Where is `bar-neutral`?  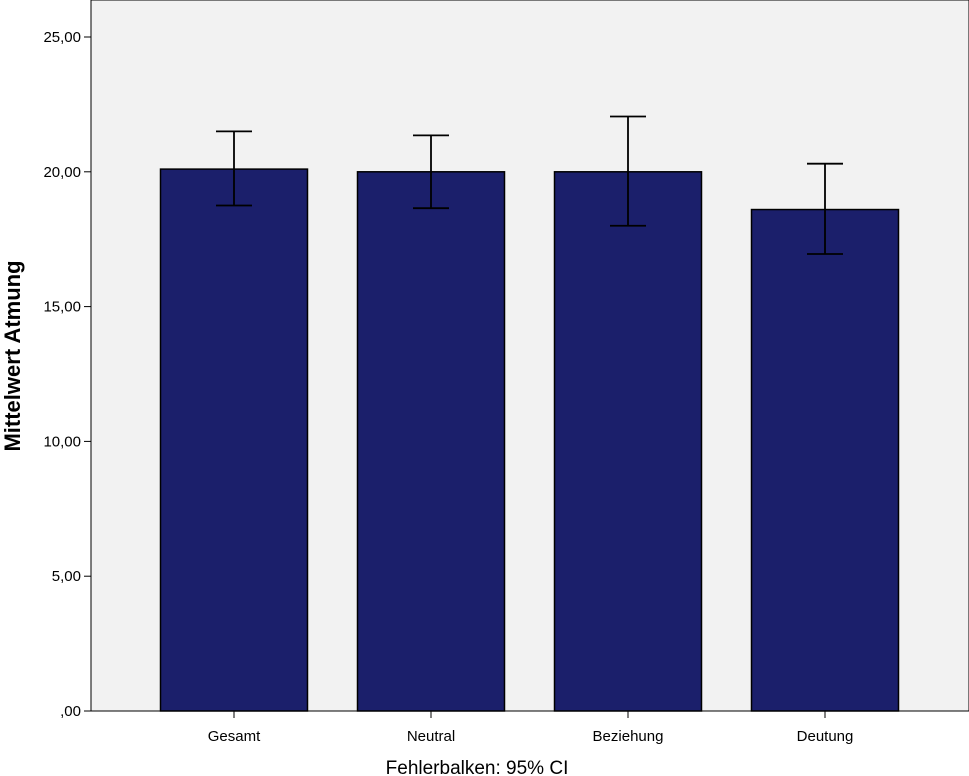 bar-neutral is located at coordinates (431, 441).